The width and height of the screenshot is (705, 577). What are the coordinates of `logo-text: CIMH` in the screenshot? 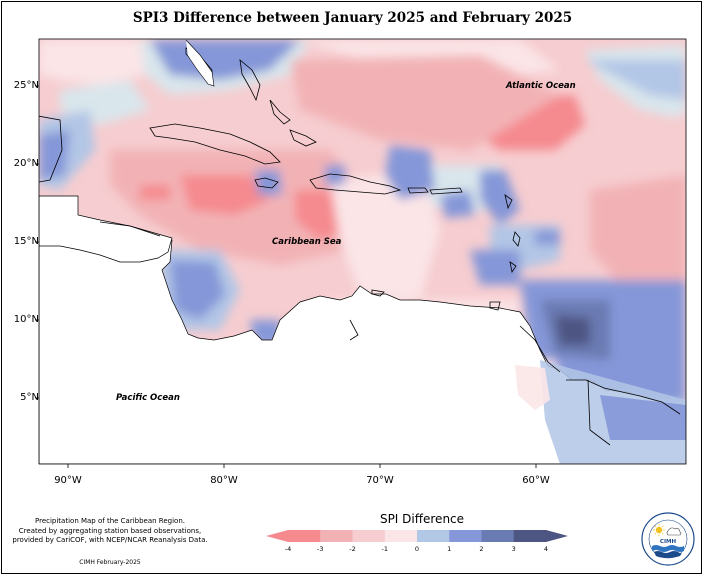 It's located at (668, 542).